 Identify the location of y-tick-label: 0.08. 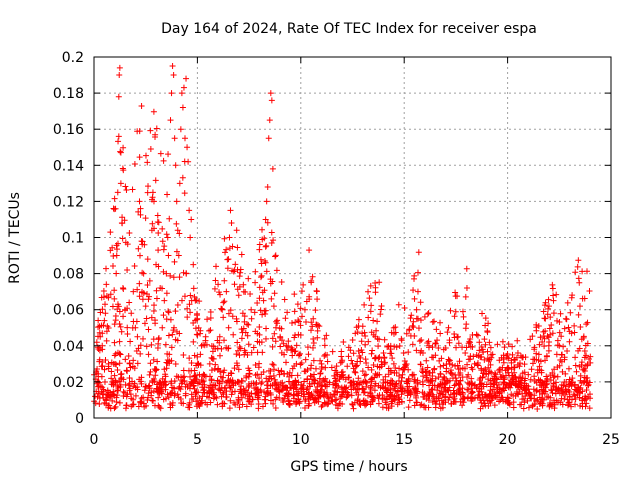
(68, 275).